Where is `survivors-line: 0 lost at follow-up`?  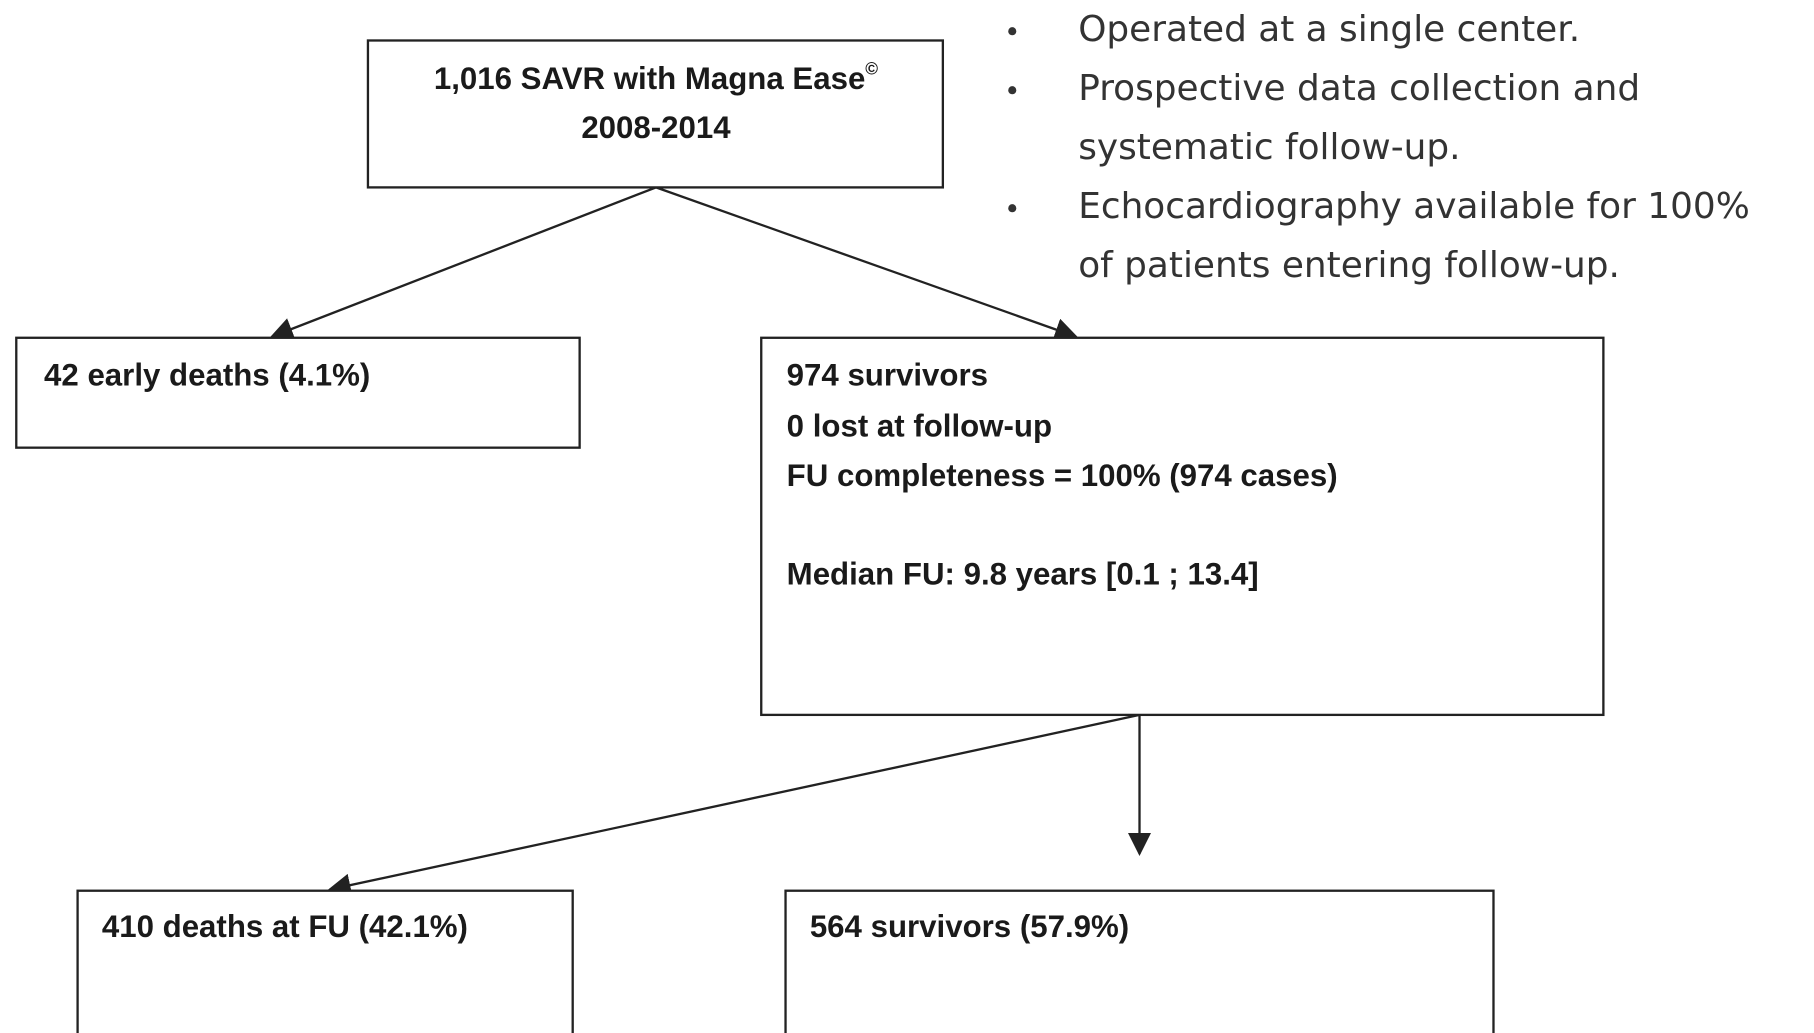 survivors-line: 0 lost at follow-up is located at coordinates (919, 425).